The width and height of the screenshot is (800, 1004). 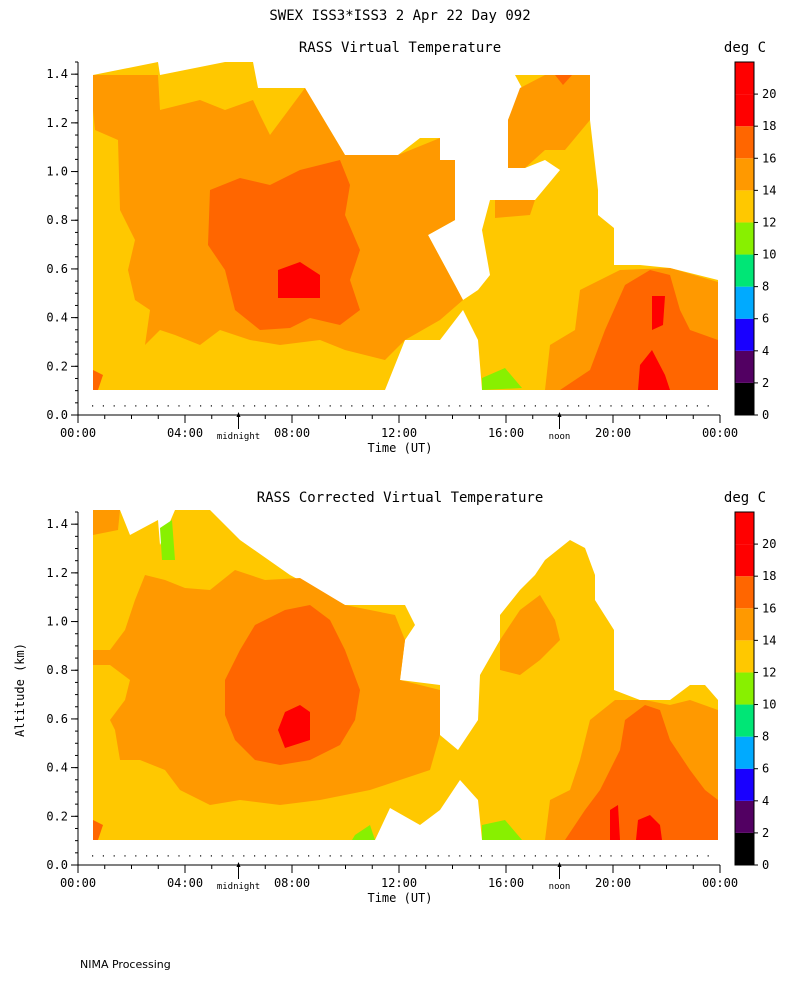 What do you see at coordinates (363, 832) in the screenshot?
I see `panel-2-region-10-12-mid` at bounding box center [363, 832].